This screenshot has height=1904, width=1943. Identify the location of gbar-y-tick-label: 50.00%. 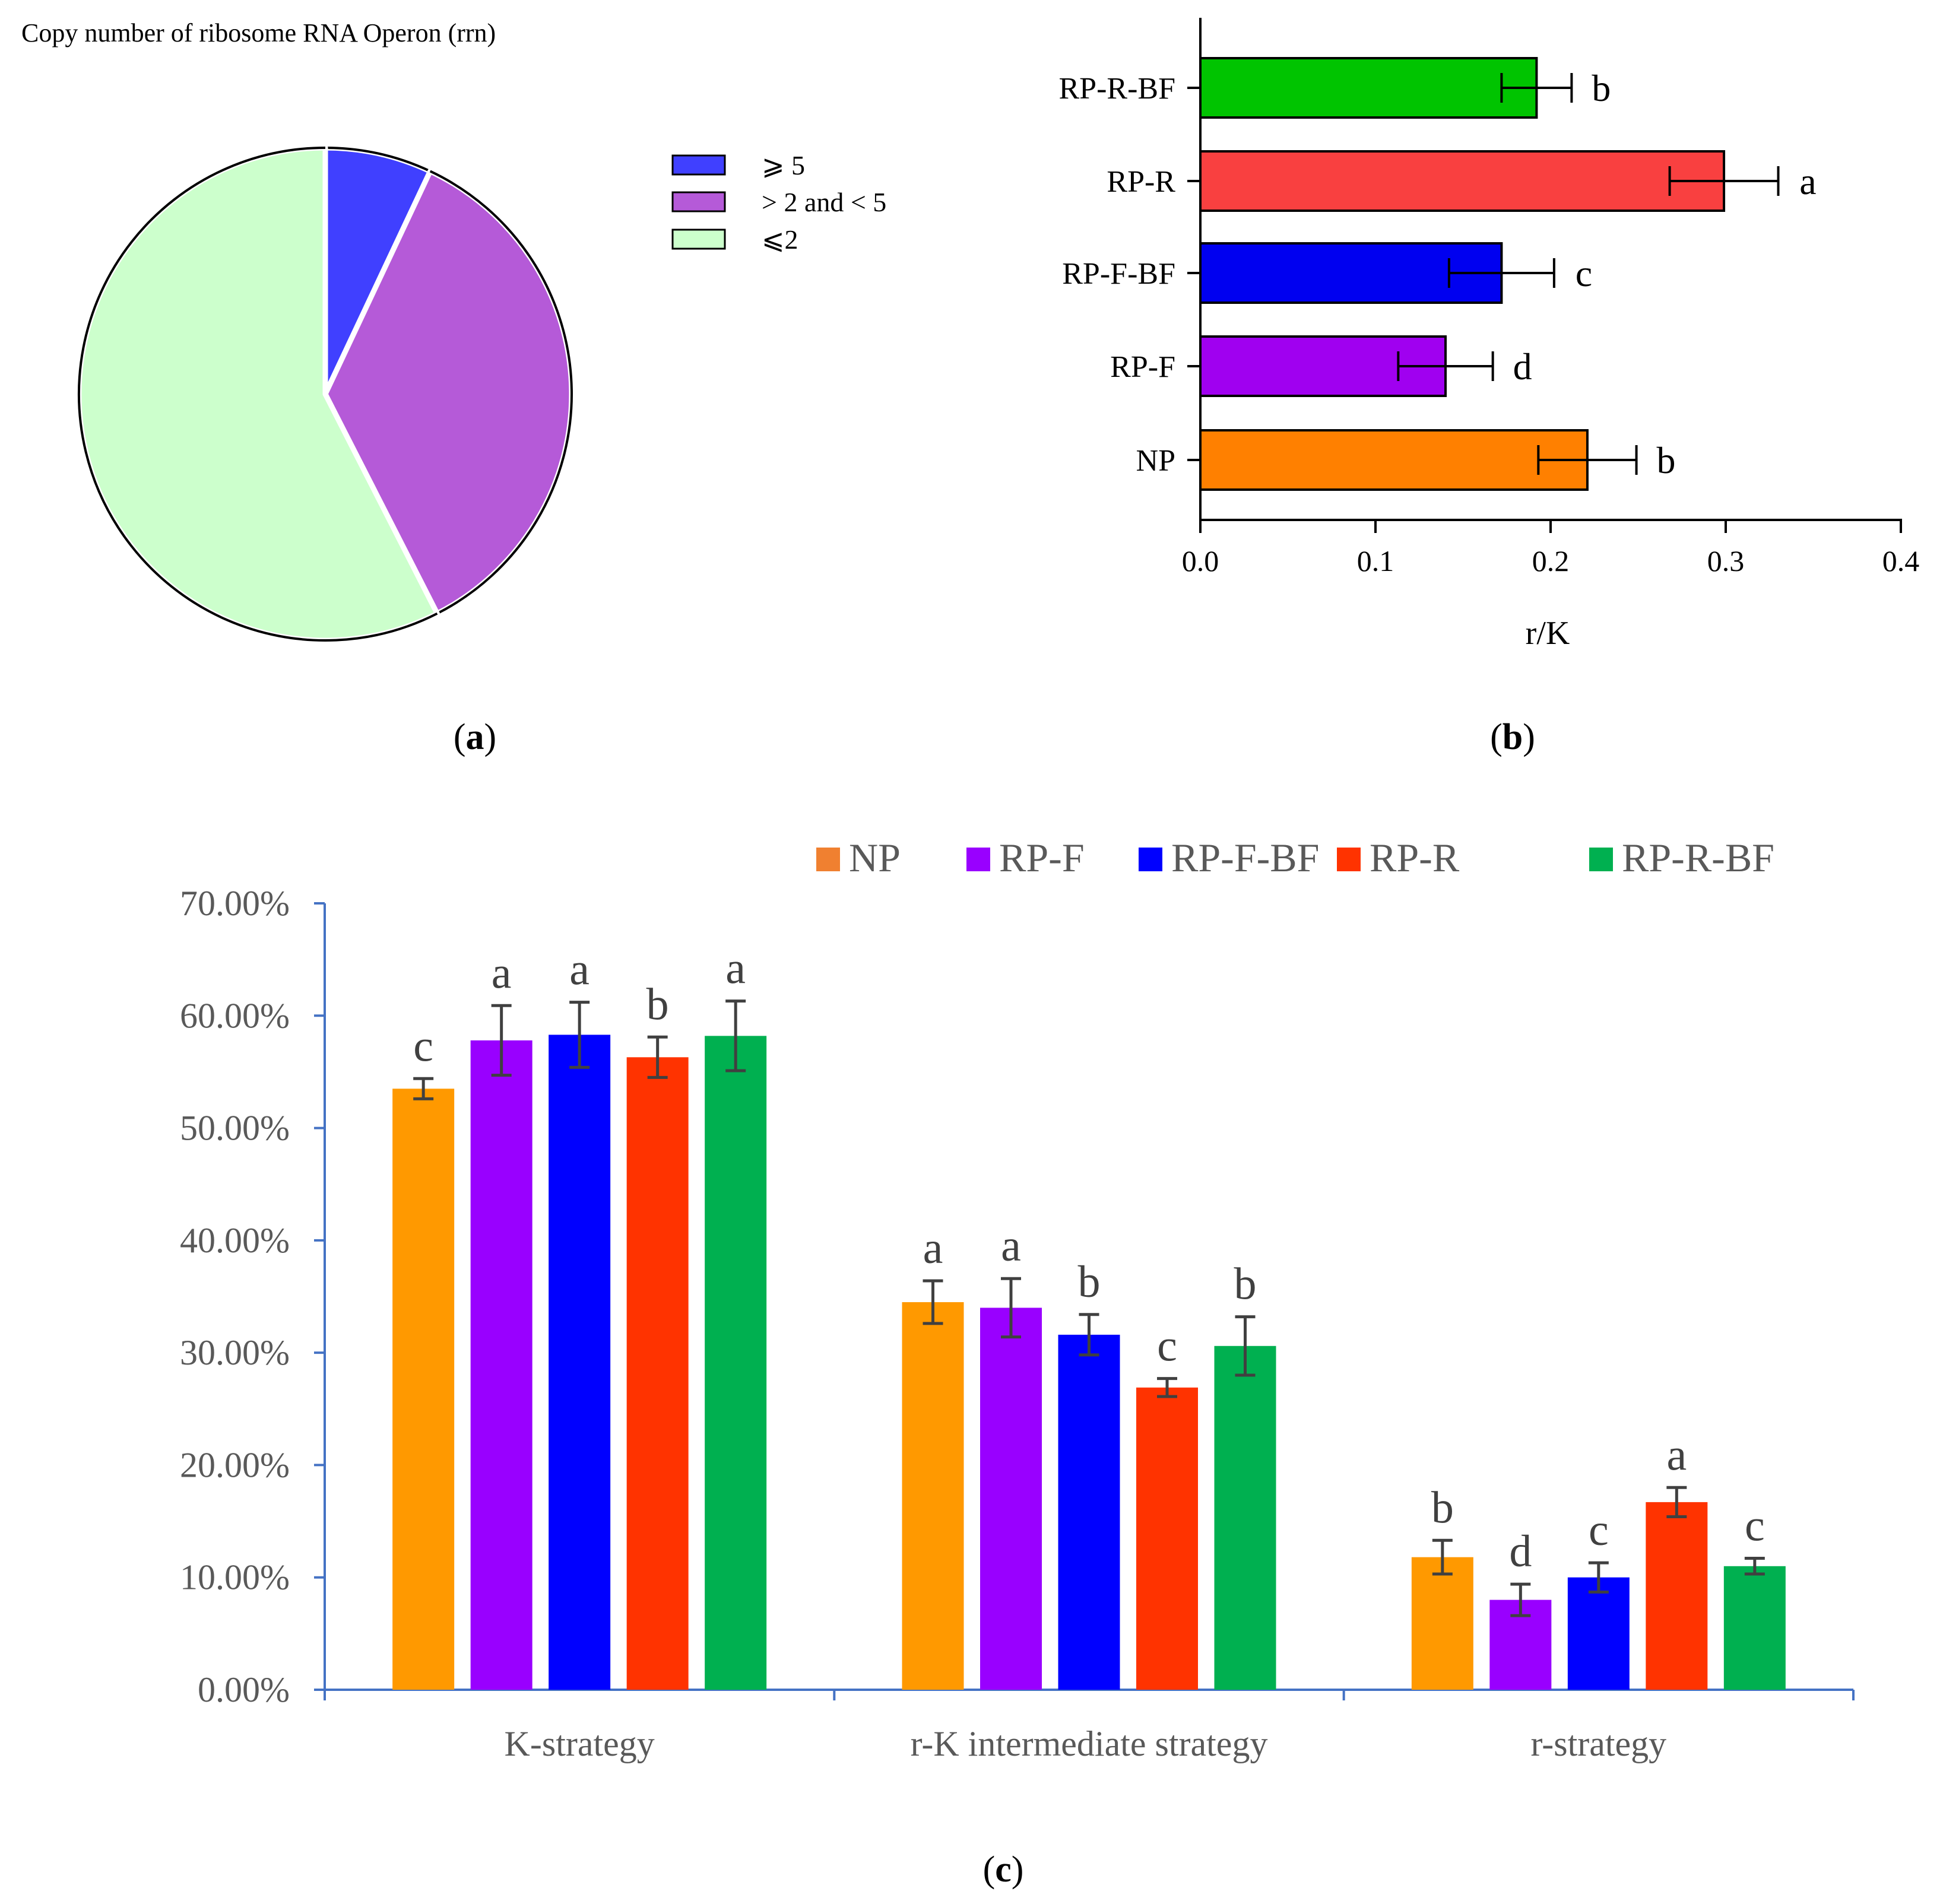
(235, 1128).